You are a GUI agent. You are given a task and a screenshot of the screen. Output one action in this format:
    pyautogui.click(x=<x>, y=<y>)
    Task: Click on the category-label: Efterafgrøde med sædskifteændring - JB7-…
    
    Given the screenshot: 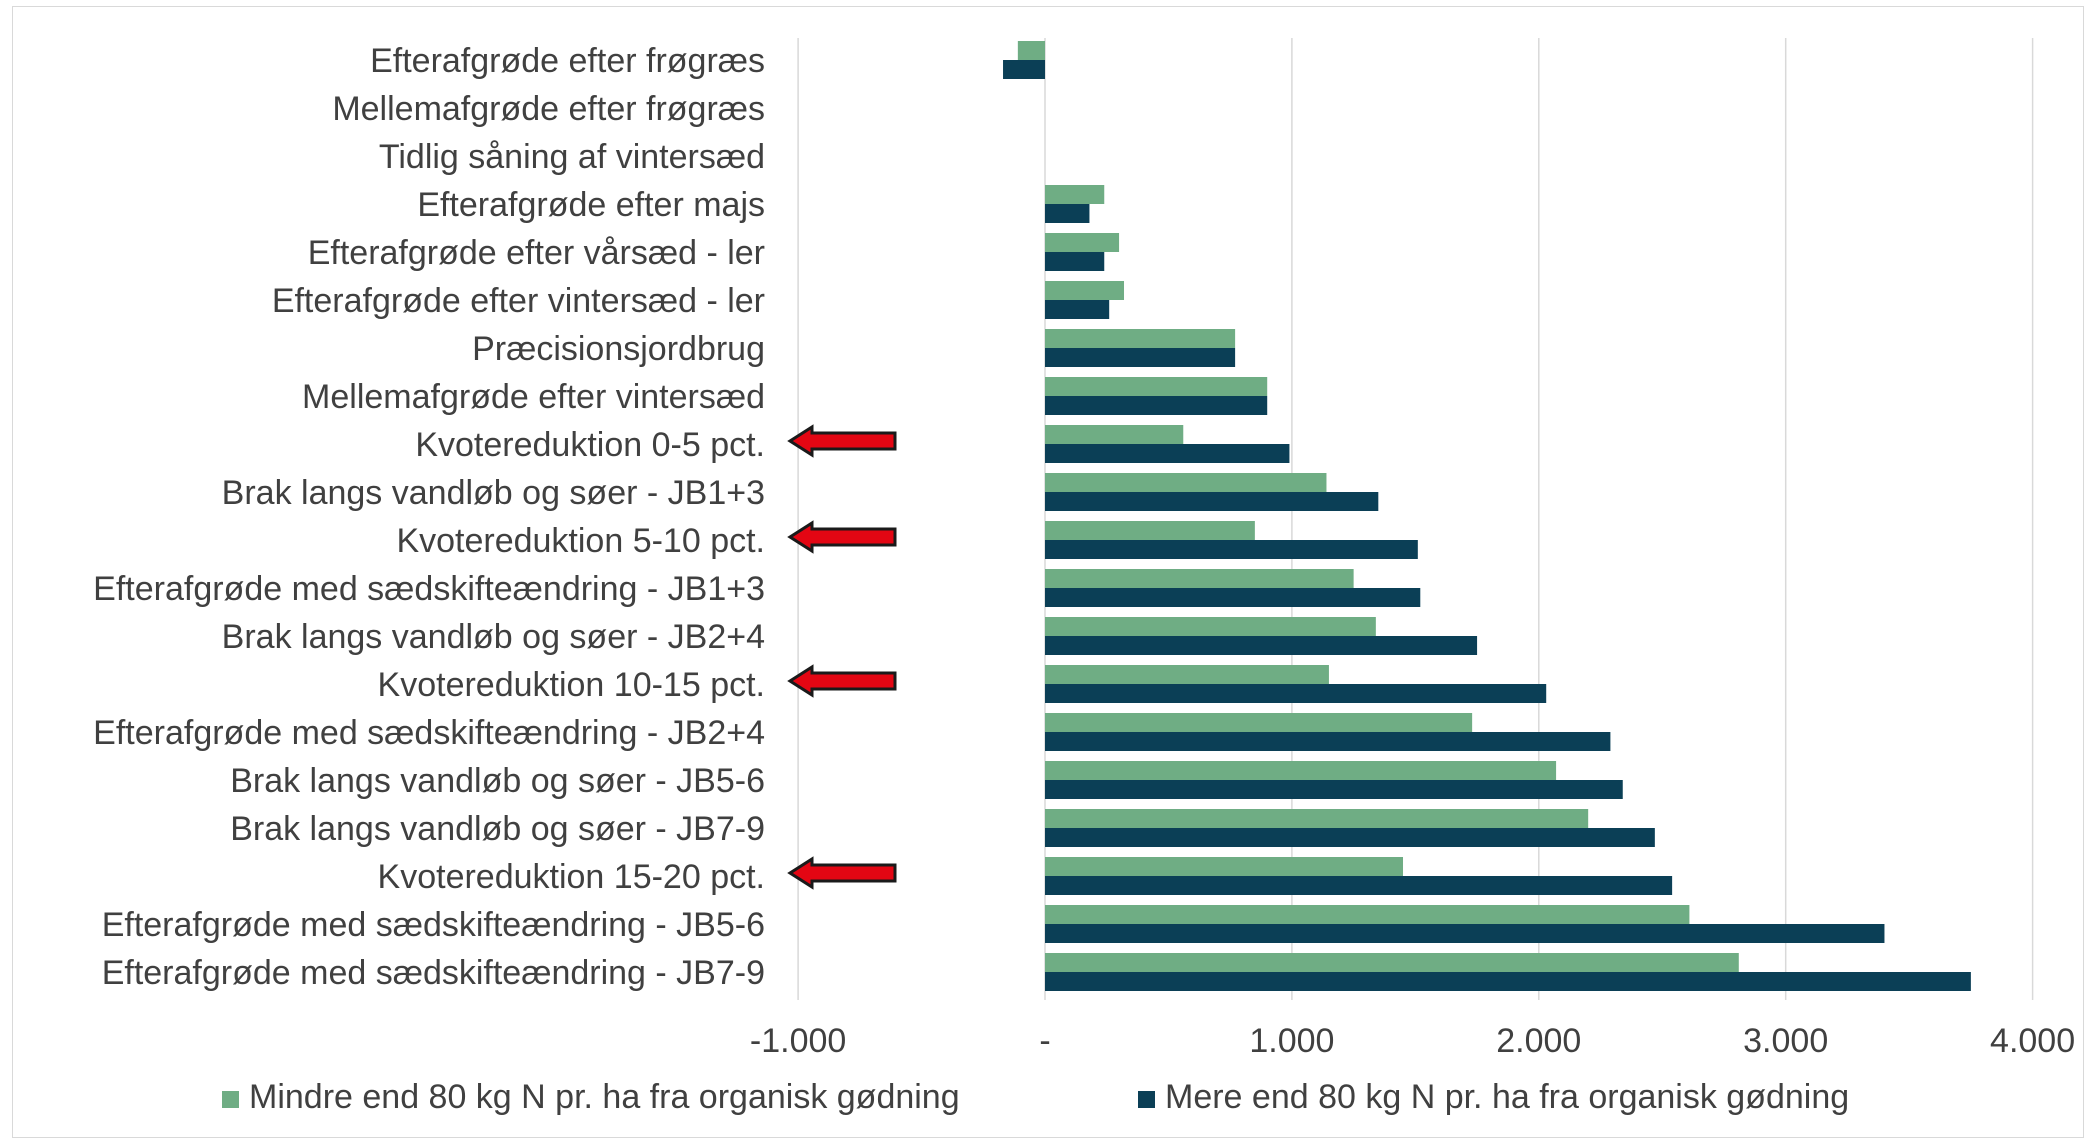 What is the action you would take?
    pyautogui.click(x=433, y=973)
    